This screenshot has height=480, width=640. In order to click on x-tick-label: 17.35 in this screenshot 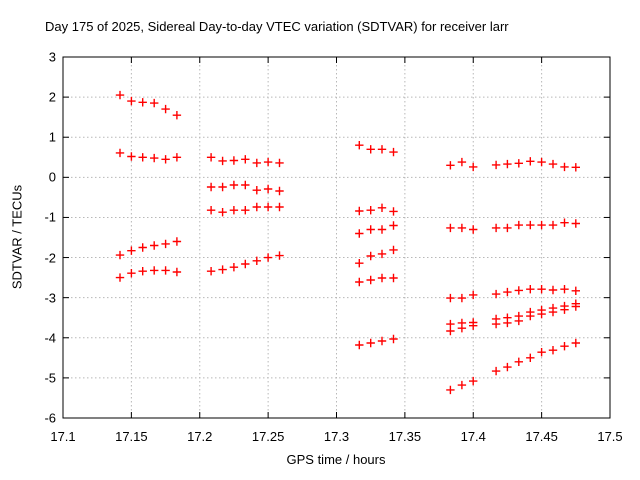, I will do `click(405, 436)`.